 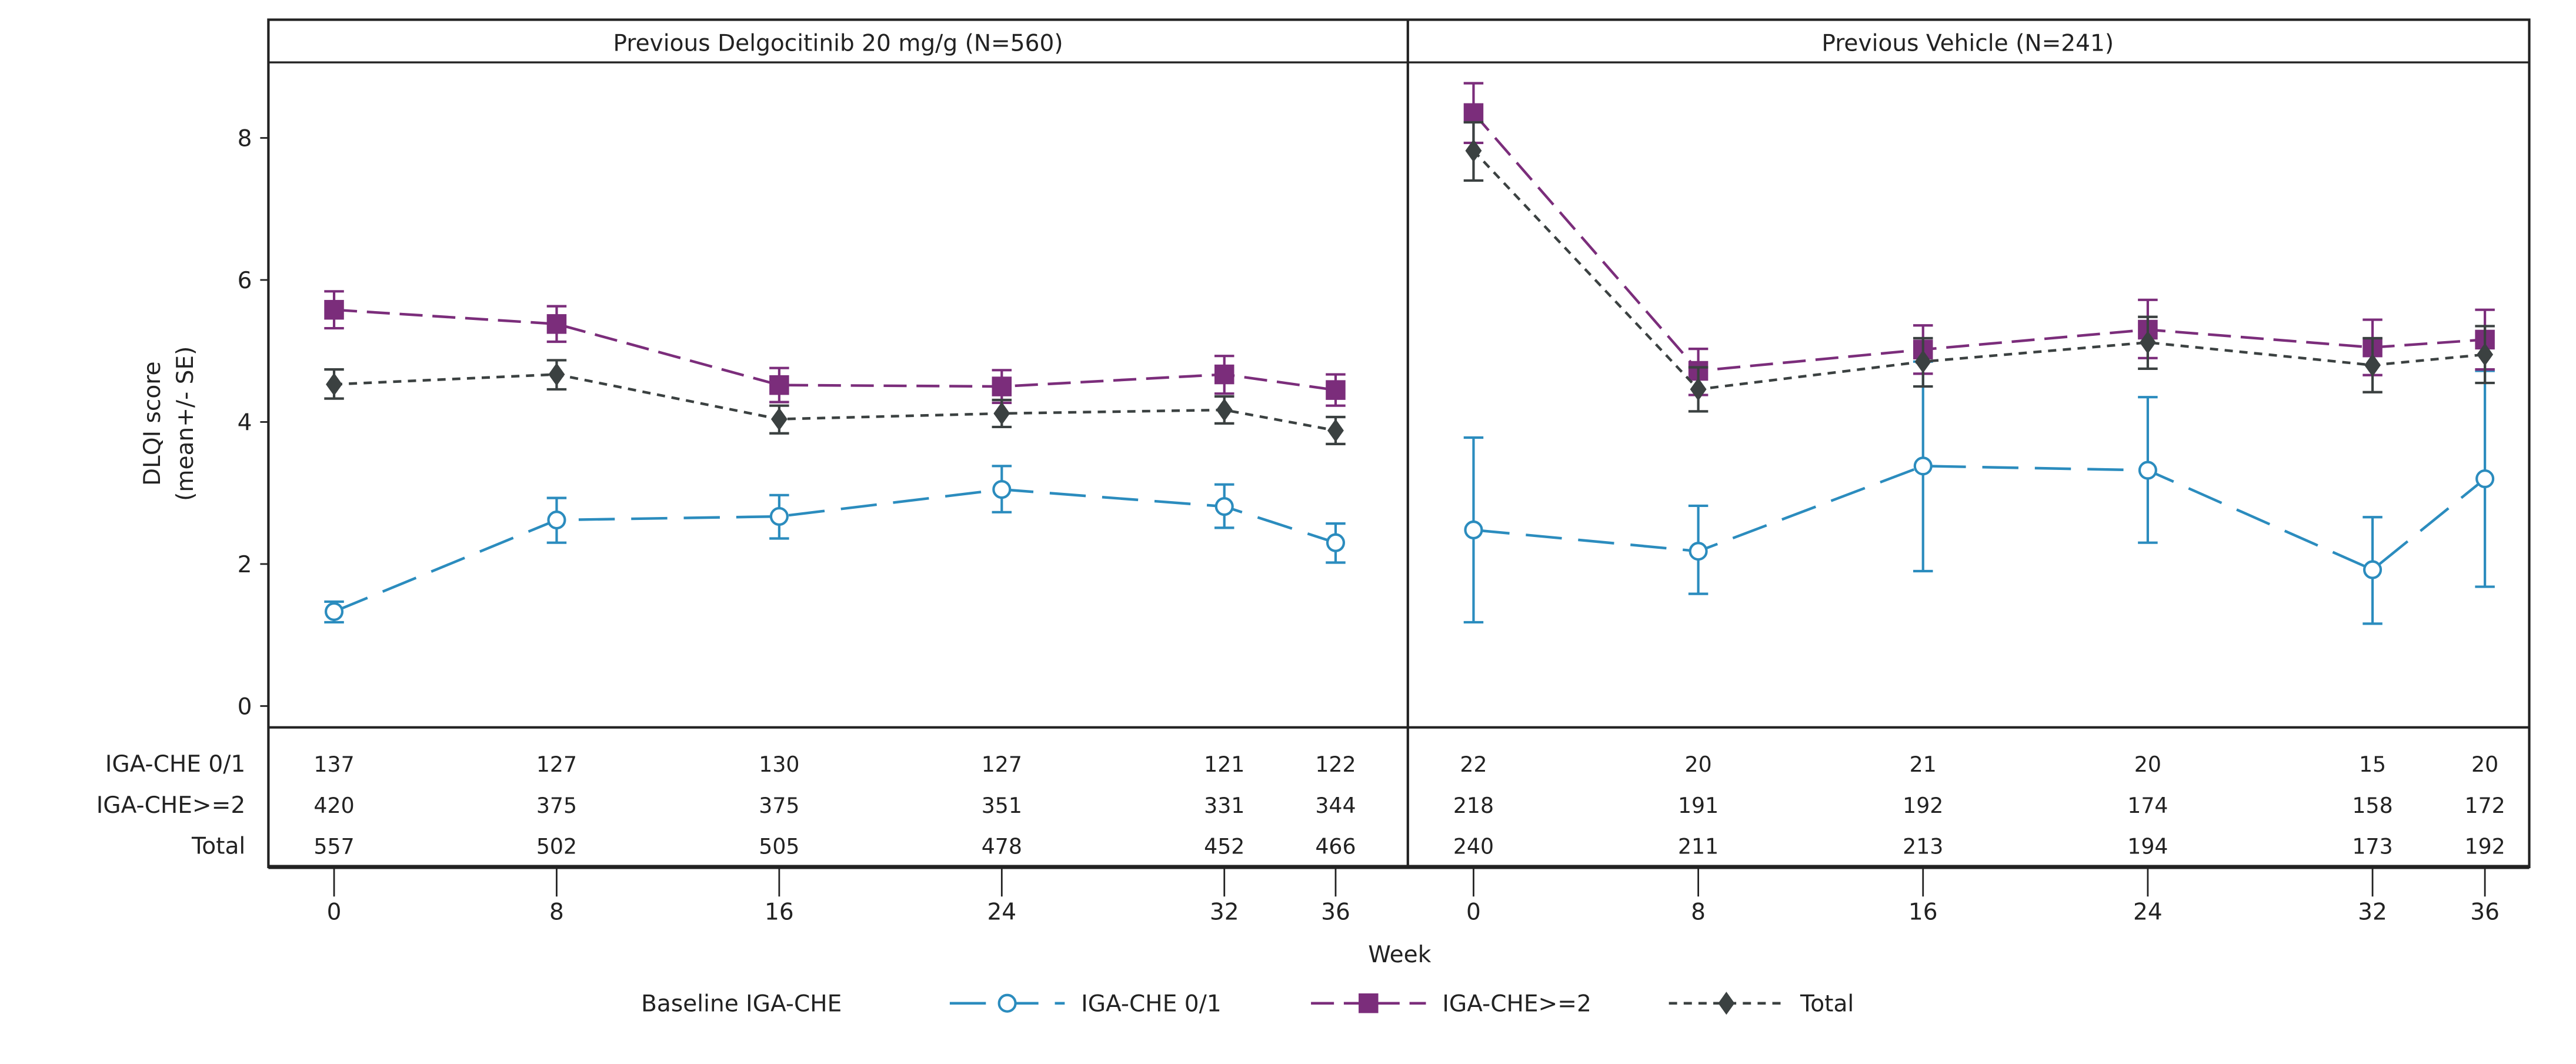 What do you see at coordinates (2372, 912) in the screenshot?
I see `x-tick-label: 32` at bounding box center [2372, 912].